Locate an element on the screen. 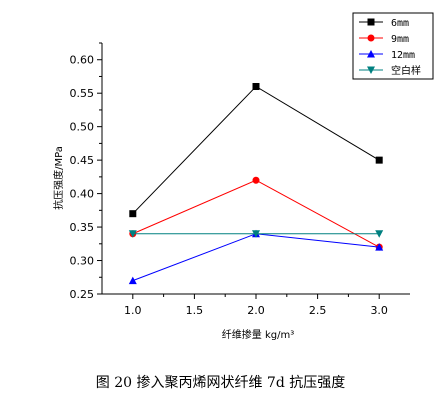 The width and height of the screenshot is (441, 403). y-tick-label: 0.45 is located at coordinates (82, 160).